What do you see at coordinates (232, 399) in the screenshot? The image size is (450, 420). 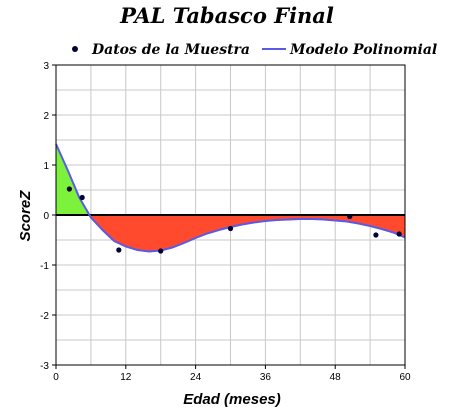 I see `x-axis-label: Edad (meses)` at bounding box center [232, 399].